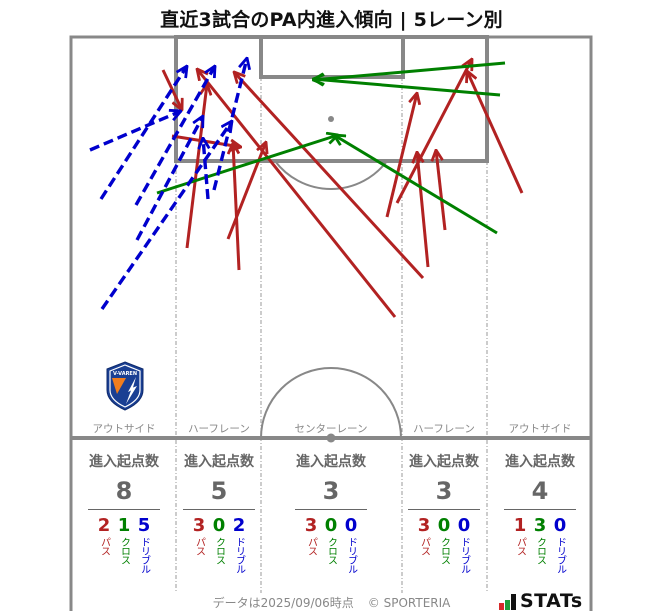 The height and width of the screenshot is (612, 663). I want to click on count-dribble: 5 ドリブル, so click(144, 544).